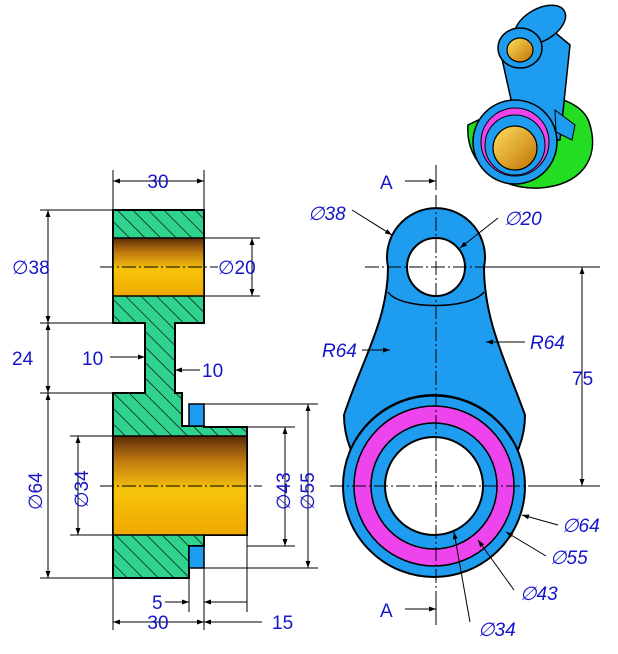 This screenshot has width=618, height=654. I want to click on dim-top-width: 30, so click(157, 182).